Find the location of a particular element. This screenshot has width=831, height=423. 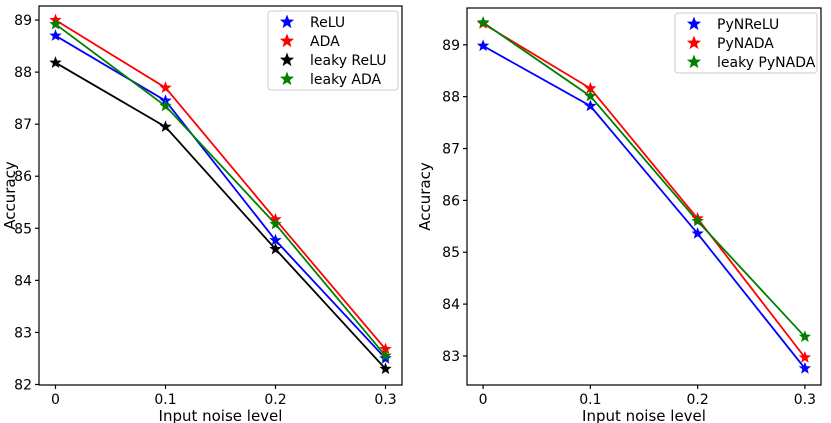

left-chart-xlabel: Input noise level is located at coordinates (221, 415).